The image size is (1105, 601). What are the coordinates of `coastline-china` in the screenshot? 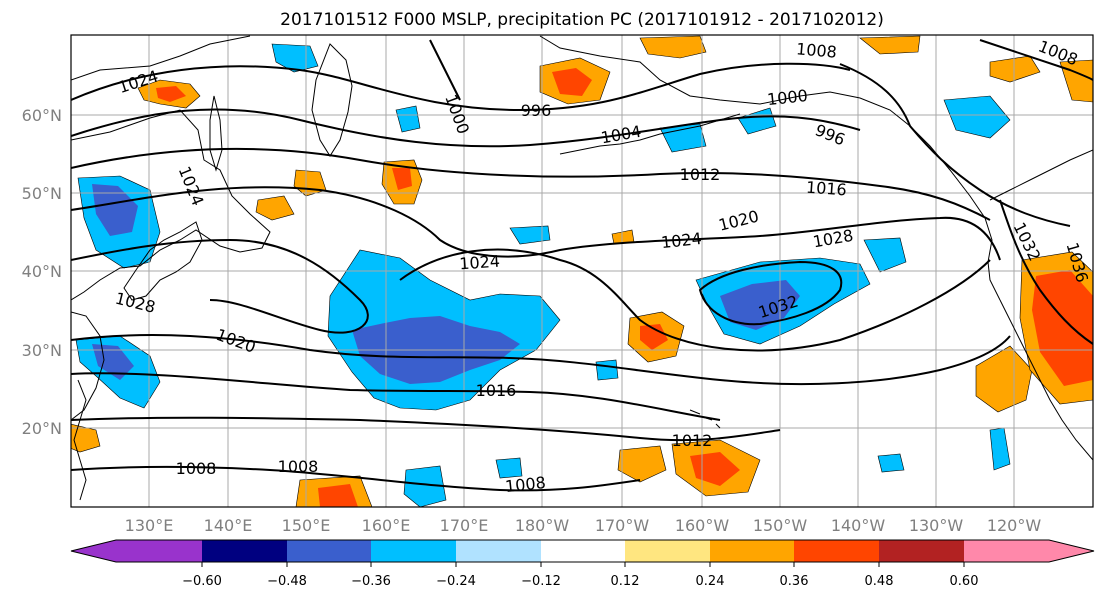 It's located at (88, 366).